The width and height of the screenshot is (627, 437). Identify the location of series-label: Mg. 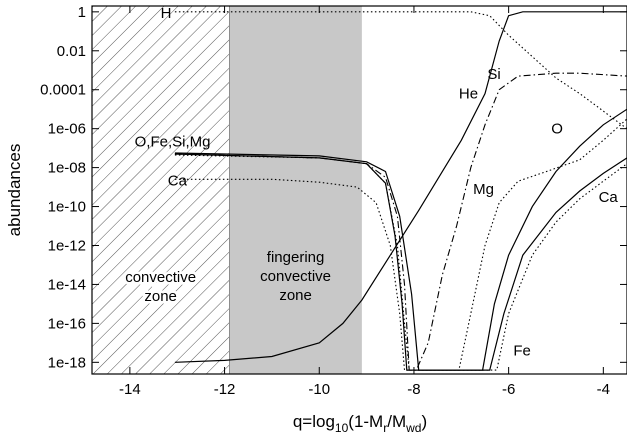
(483, 189).